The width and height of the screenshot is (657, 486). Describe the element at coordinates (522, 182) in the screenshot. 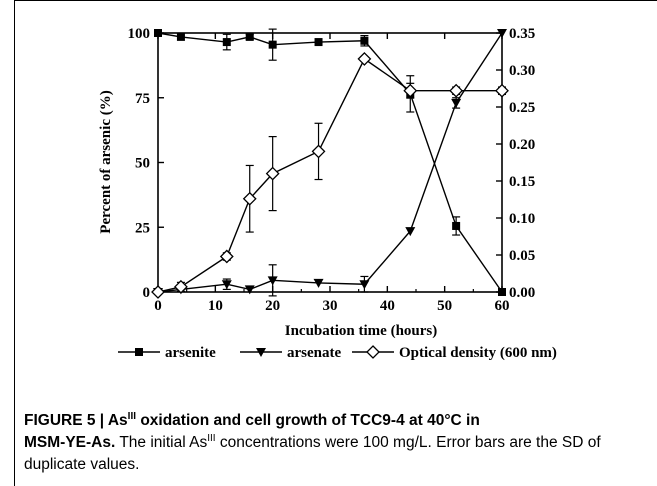

I see `y-right-tick-label: 0.15` at that location.